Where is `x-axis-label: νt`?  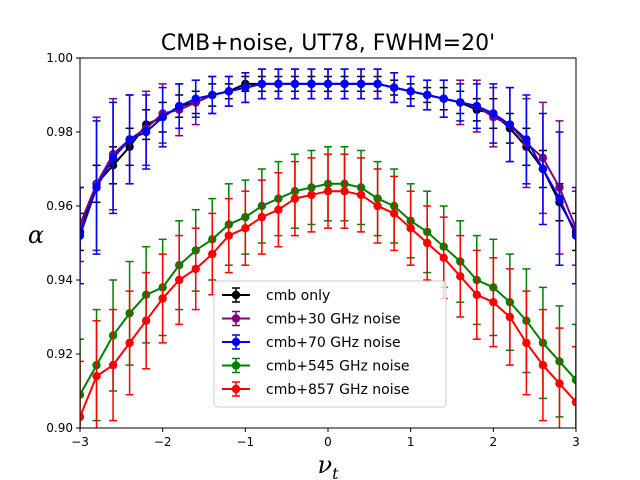
x-axis-label: νt is located at coordinates (328, 465).